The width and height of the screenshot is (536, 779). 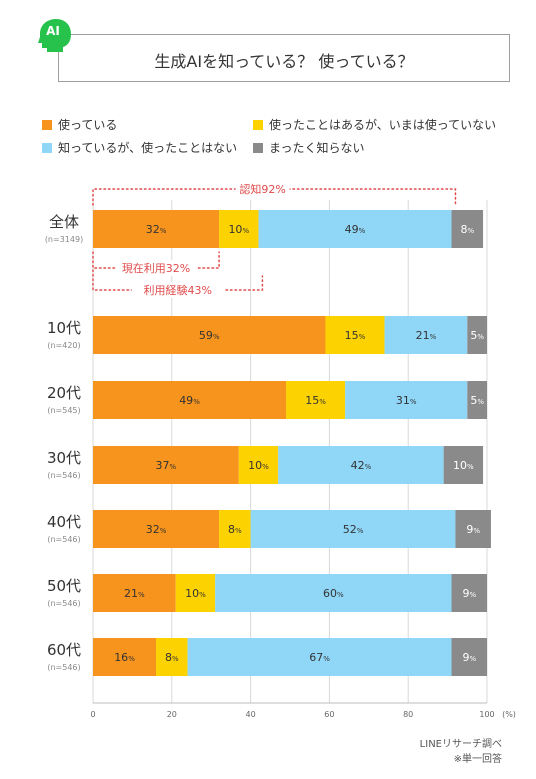 I want to click on value-label-using-3: 37%, so click(x=166, y=465).